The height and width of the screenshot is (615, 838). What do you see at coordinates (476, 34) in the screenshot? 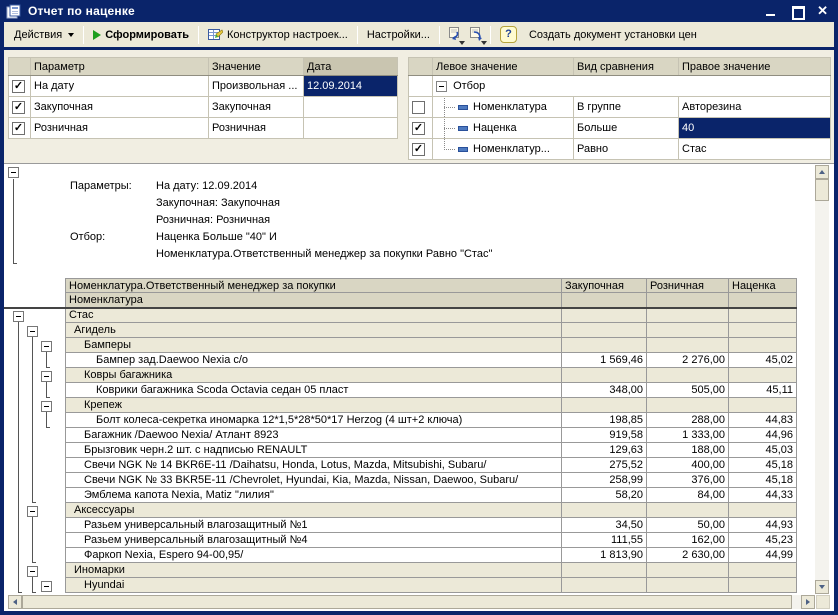
I see `save-settings-button` at bounding box center [476, 34].